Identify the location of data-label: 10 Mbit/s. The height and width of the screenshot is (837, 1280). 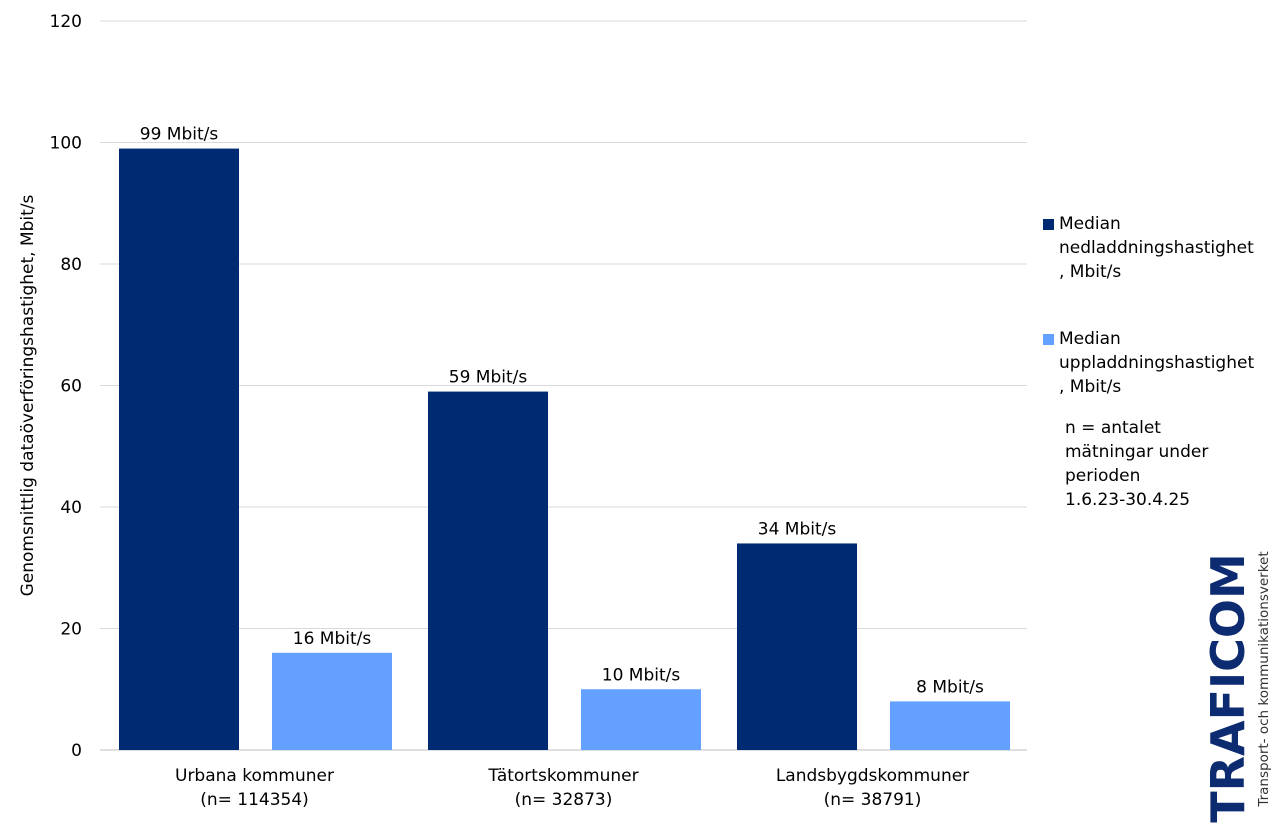
(641, 675).